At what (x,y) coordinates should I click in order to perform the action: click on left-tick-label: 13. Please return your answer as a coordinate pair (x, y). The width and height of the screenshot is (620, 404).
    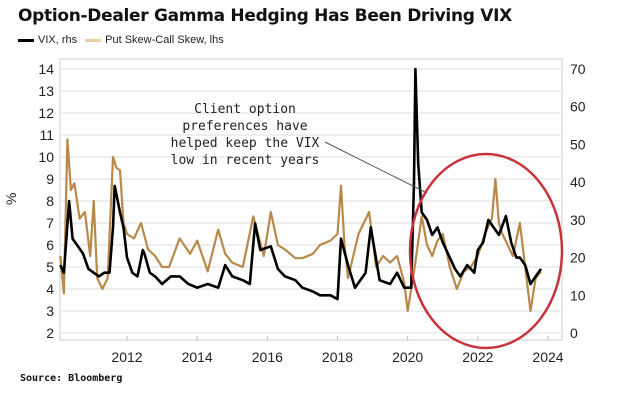
    Looking at the image, I should click on (46, 91).